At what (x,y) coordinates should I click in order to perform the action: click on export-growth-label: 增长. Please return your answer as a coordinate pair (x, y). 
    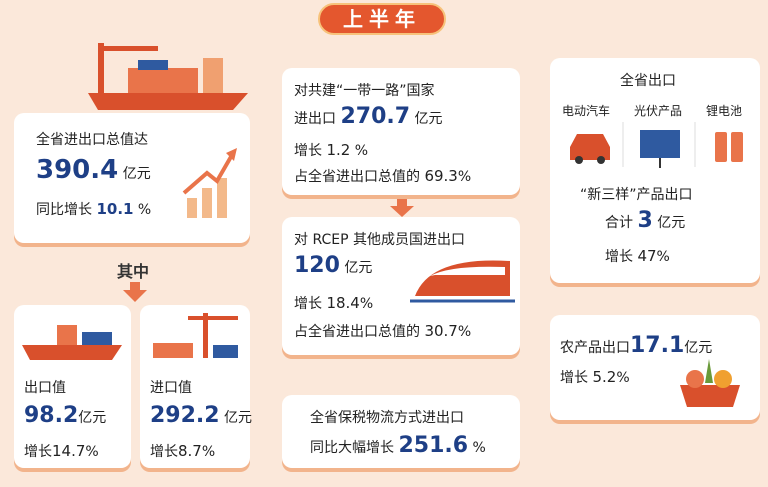
    Looking at the image, I should click on (38, 452).